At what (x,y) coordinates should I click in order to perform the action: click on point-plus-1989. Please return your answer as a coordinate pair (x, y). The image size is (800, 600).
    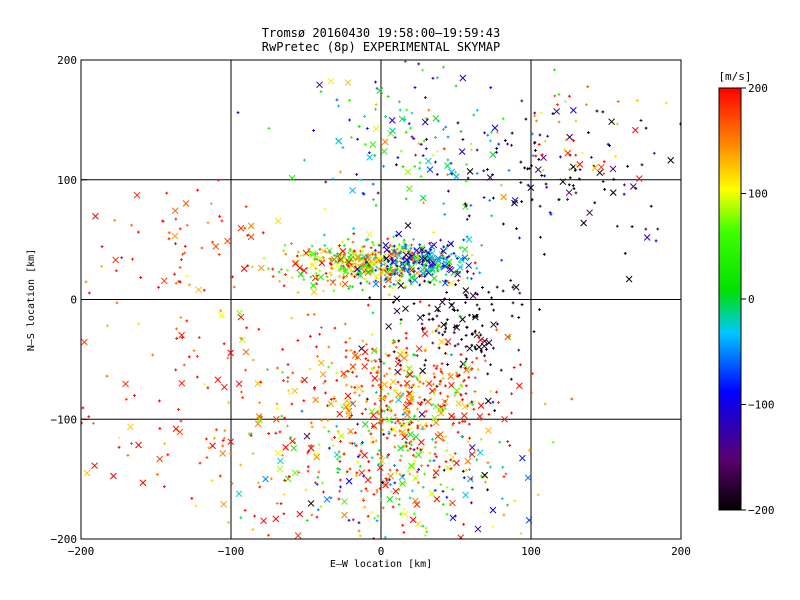
    Looking at the image, I should click on (565, 101).